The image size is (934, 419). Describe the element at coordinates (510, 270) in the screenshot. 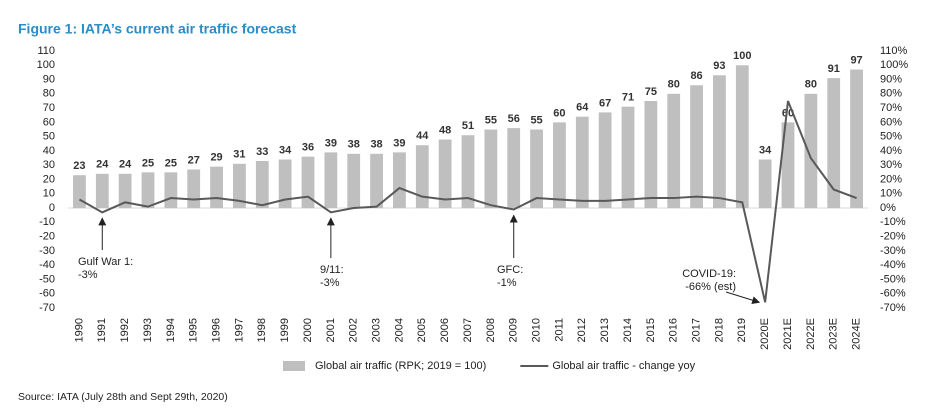

I see `annotation: GFC:` at that location.